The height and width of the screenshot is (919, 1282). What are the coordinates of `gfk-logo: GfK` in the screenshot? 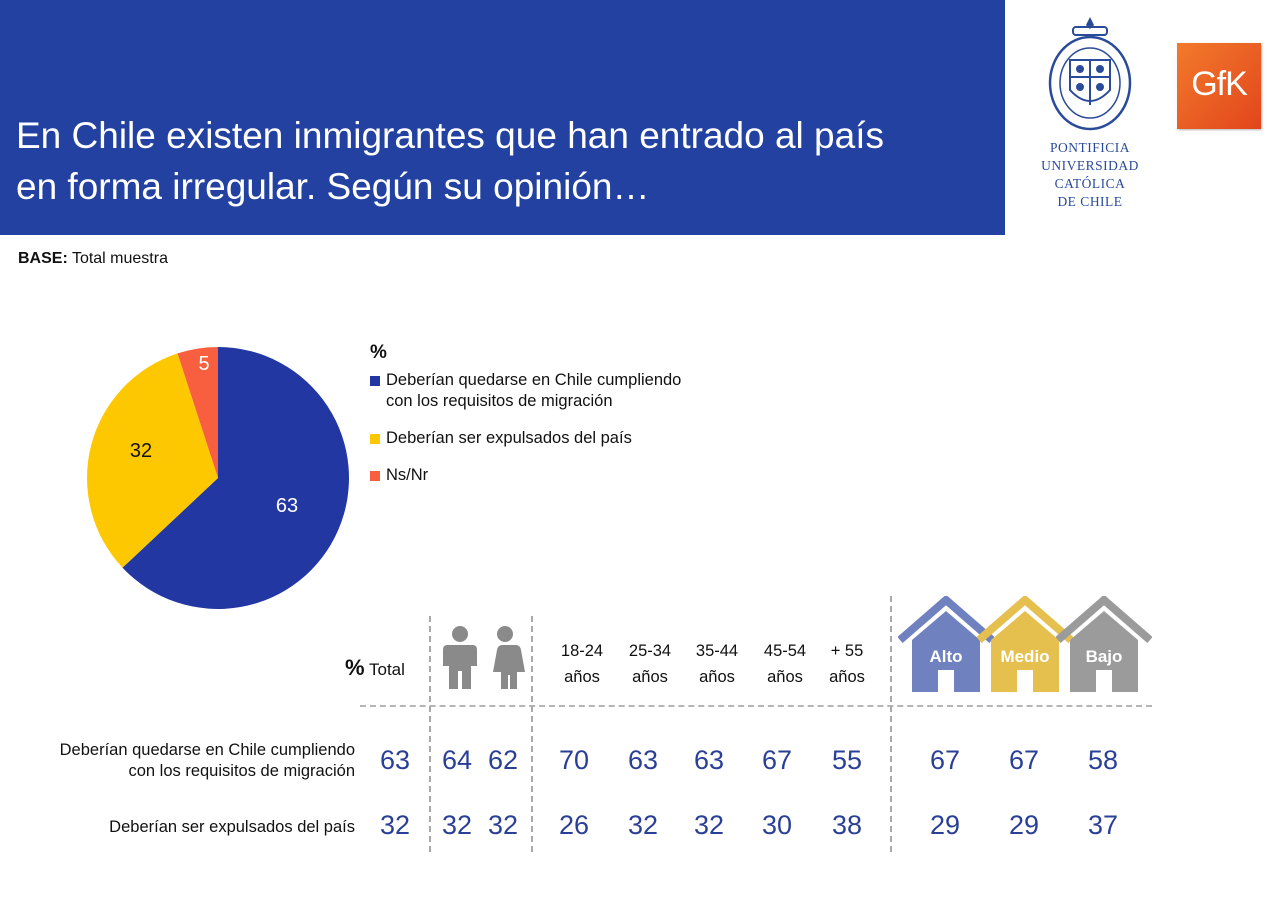 It's located at (1219, 86).